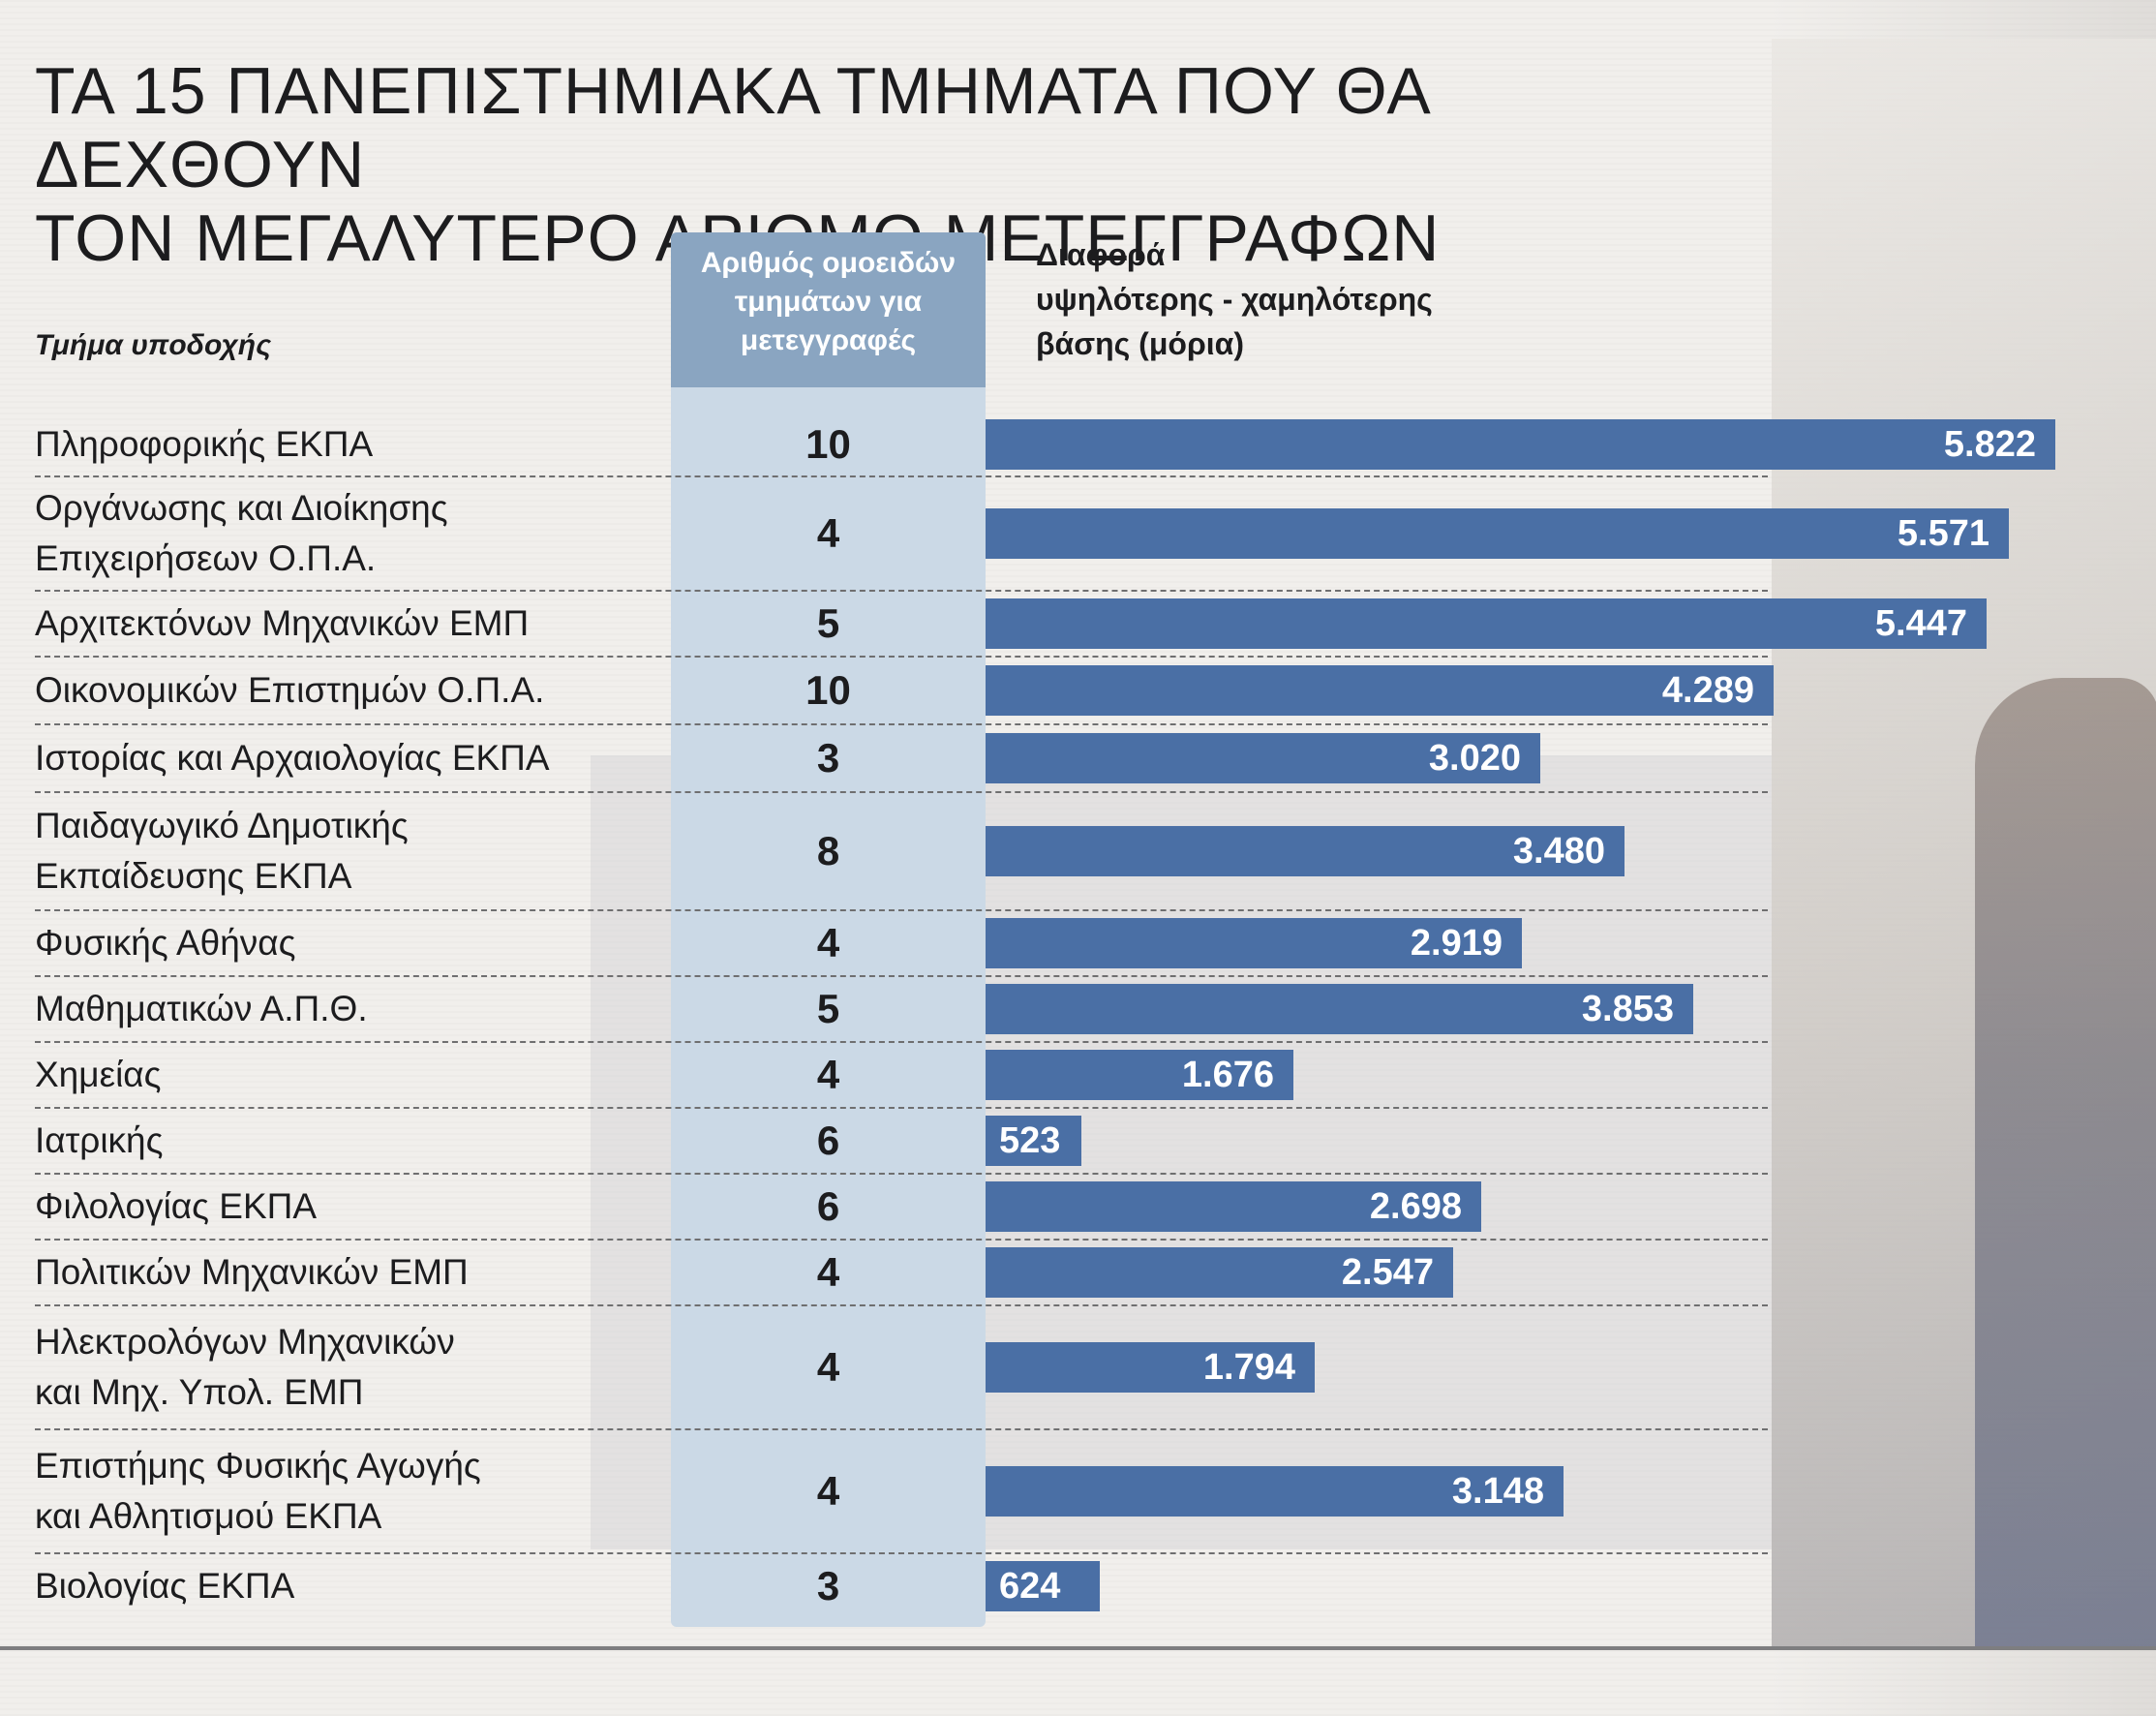  I want to click on value-bar: 2.919, so click(1254, 943).